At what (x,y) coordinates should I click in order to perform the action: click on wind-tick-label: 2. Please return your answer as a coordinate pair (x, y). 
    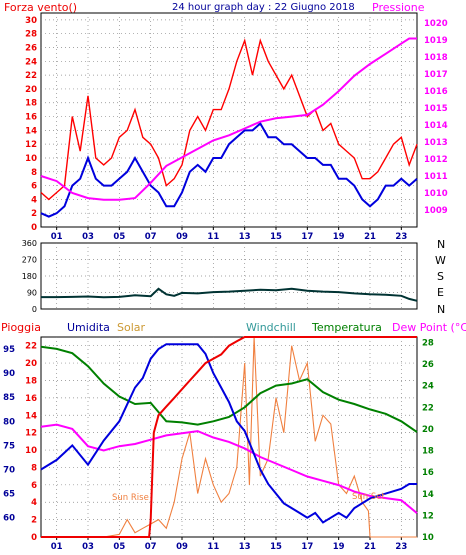
    Looking at the image, I should click on (34, 214).